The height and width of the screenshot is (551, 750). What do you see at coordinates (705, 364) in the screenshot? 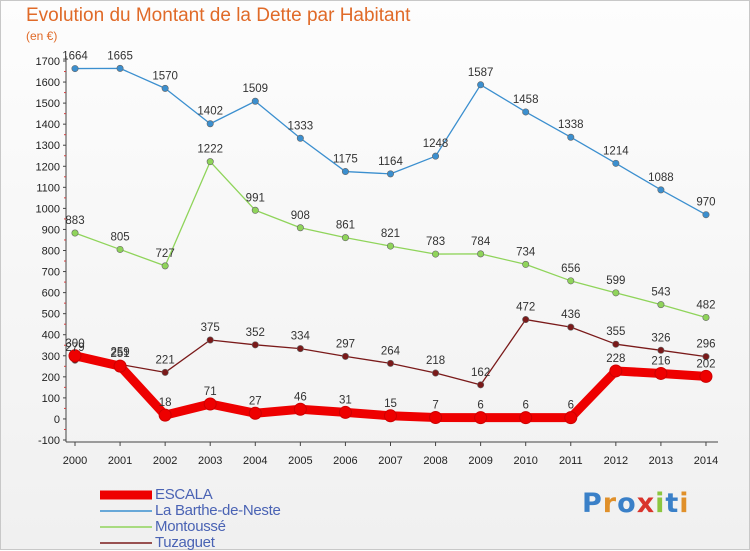
I see `data-label-escala: 202` at bounding box center [705, 364].